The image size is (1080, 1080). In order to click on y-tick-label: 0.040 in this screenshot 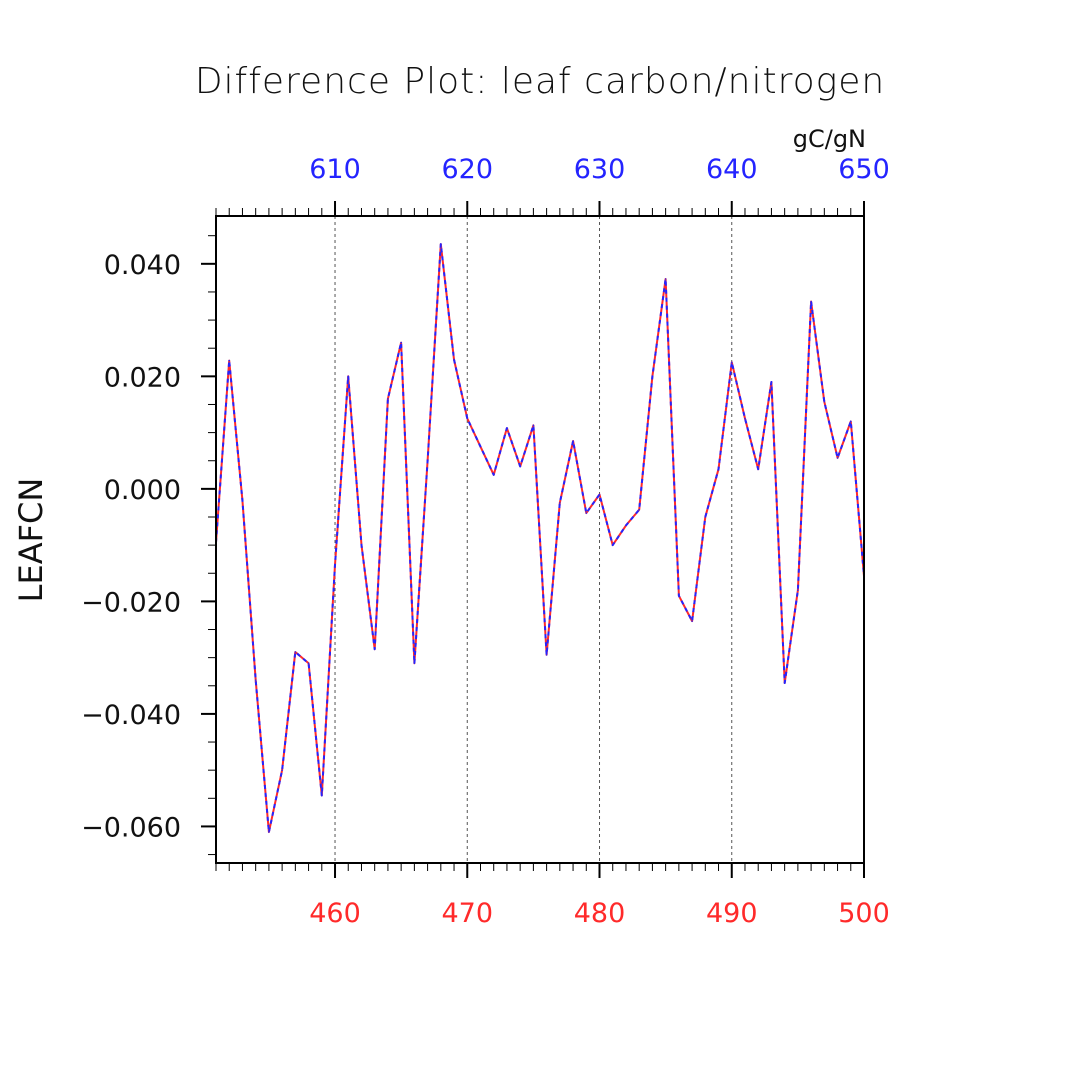, I will do `click(142, 265)`.